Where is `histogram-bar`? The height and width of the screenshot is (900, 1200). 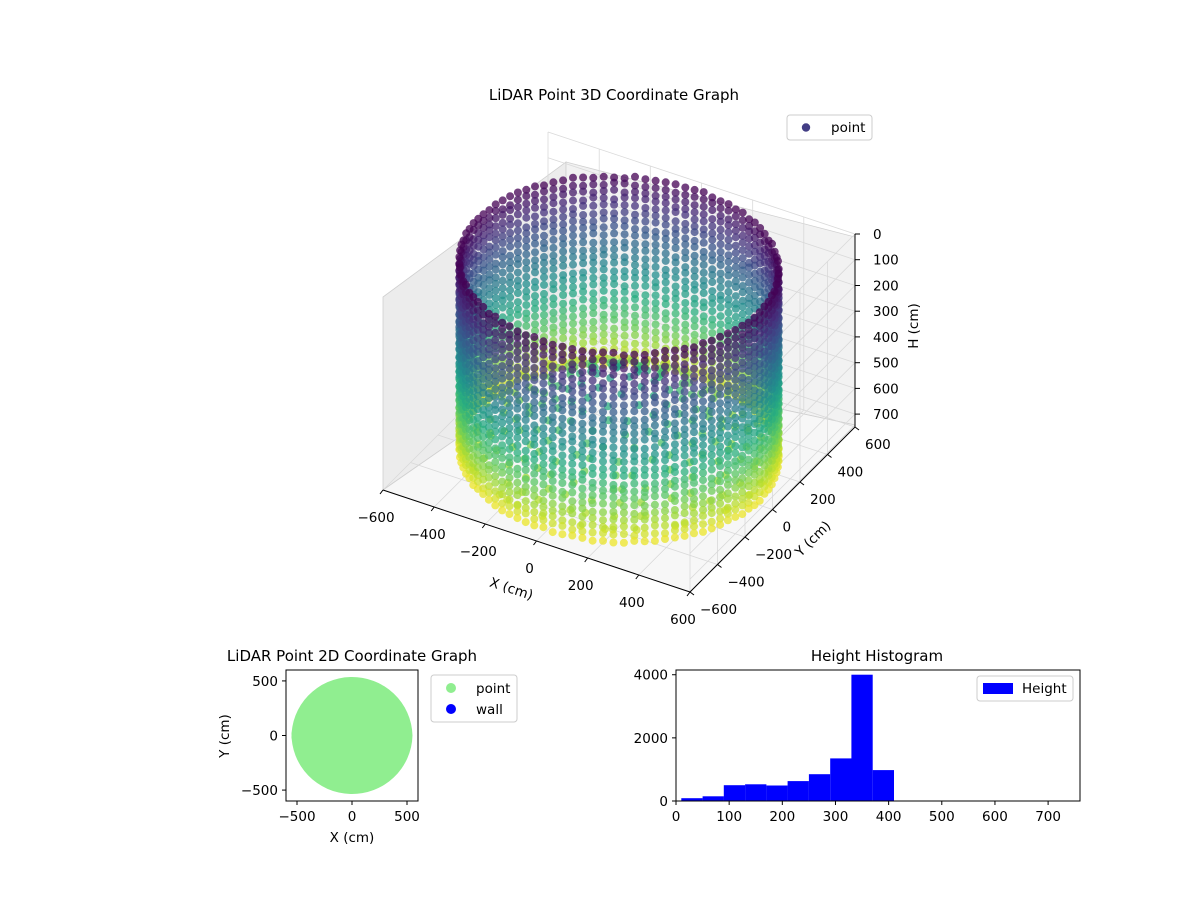 histogram-bar is located at coordinates (819, 787).